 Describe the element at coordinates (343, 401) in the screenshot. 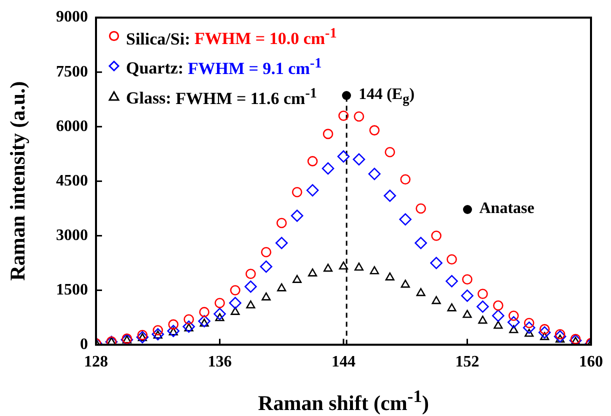

I see `x-axis-title: Raman shift (cm$^{-1}$)` at that location.